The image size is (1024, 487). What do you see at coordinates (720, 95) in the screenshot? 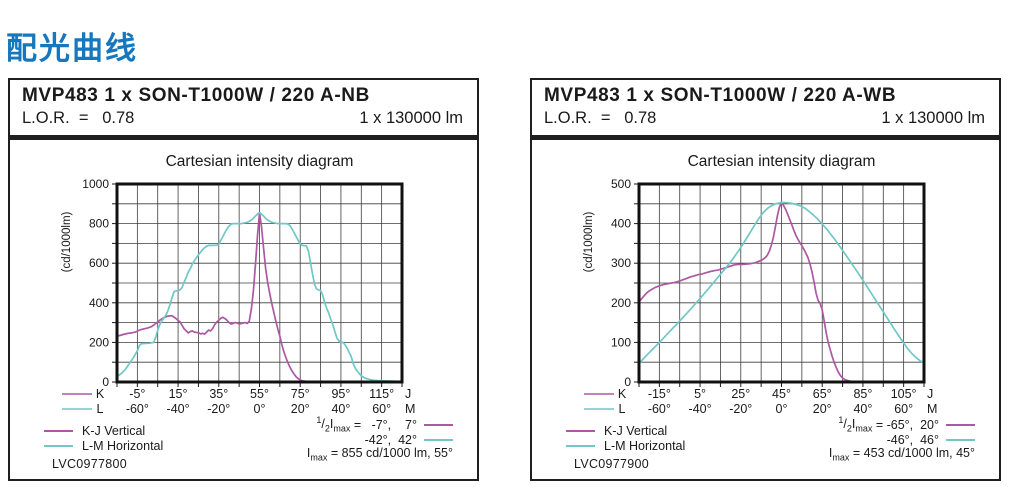
I see `product-title: MVP483 1 x SON-T1000W / 220 A-WB` at bounding box center [720, 95].